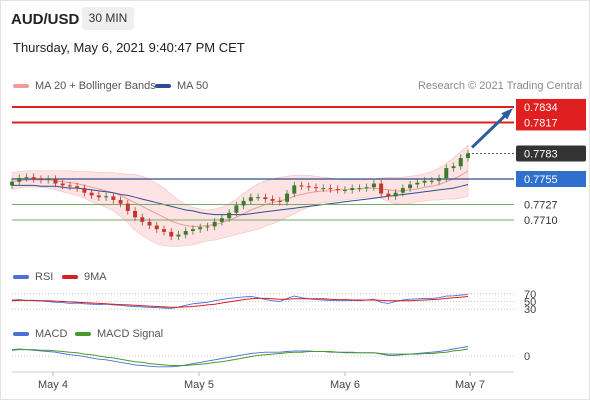 This screenshot has width=590, height=400. Describe the element at coordinates (33, 277) in the screenshot. I see `legend-rsi: RSI` at that location.